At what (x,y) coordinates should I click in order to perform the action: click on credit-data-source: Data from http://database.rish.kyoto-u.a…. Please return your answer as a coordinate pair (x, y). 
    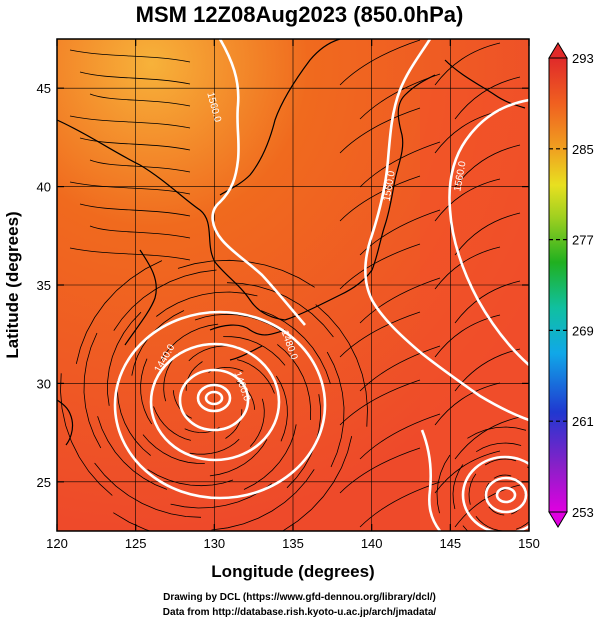
    Looking at the image, I should click on (299, 612).